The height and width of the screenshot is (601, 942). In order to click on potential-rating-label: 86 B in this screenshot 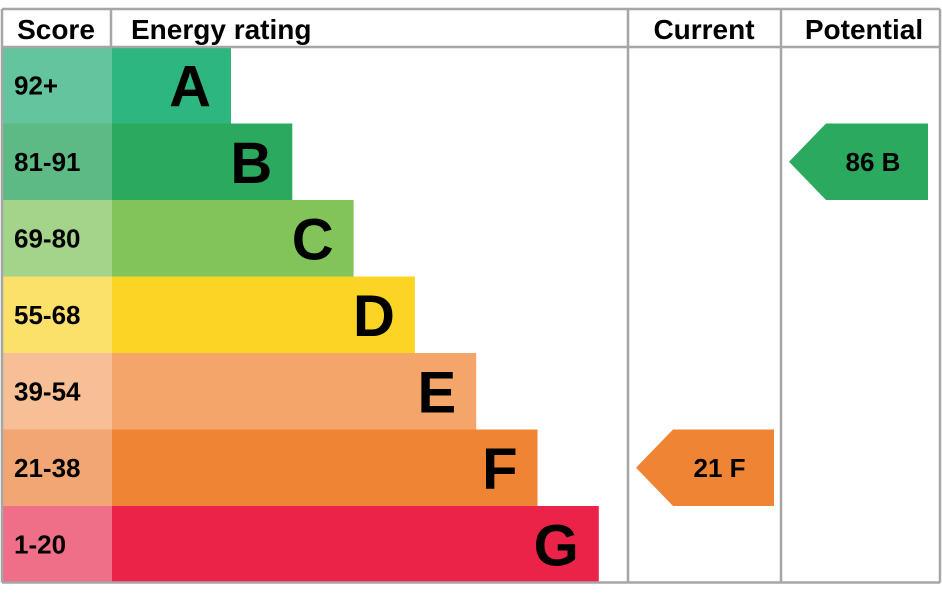, I will do `click(873, 162)`.